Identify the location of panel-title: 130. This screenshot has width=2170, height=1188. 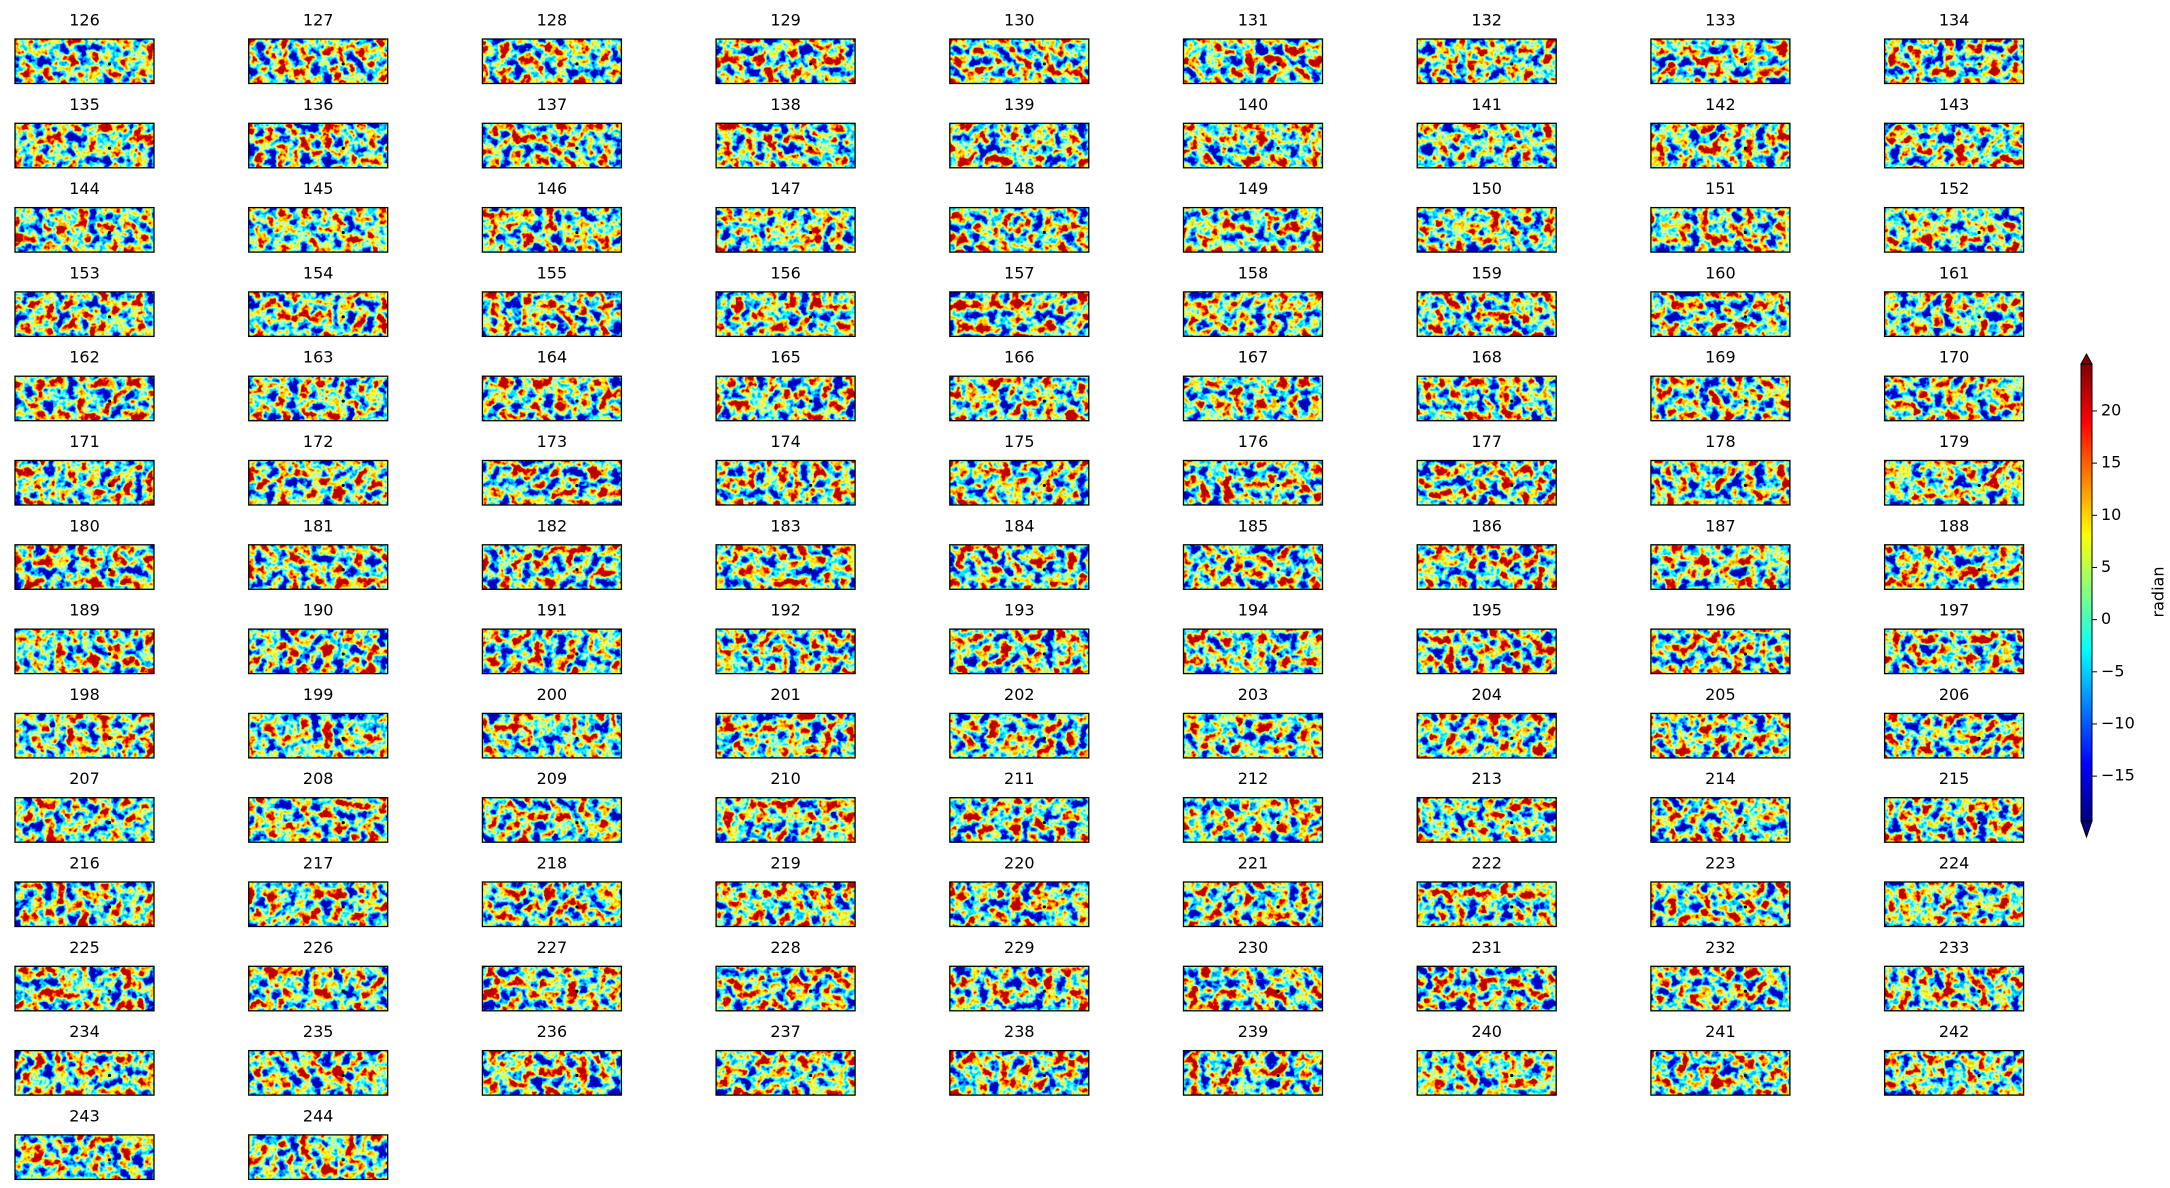
(1019, 20).